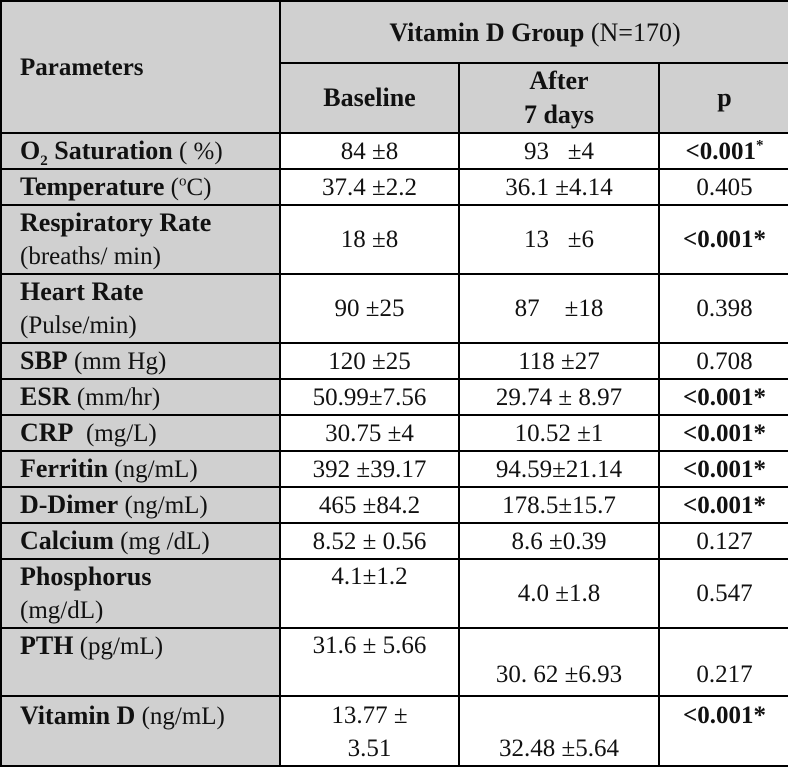 Image resolution: width=788 pixels, height=767 pixels. Describe the element at coordinates (635, 32) in the screenshot. I see `group-n: (N=170)` at that location.